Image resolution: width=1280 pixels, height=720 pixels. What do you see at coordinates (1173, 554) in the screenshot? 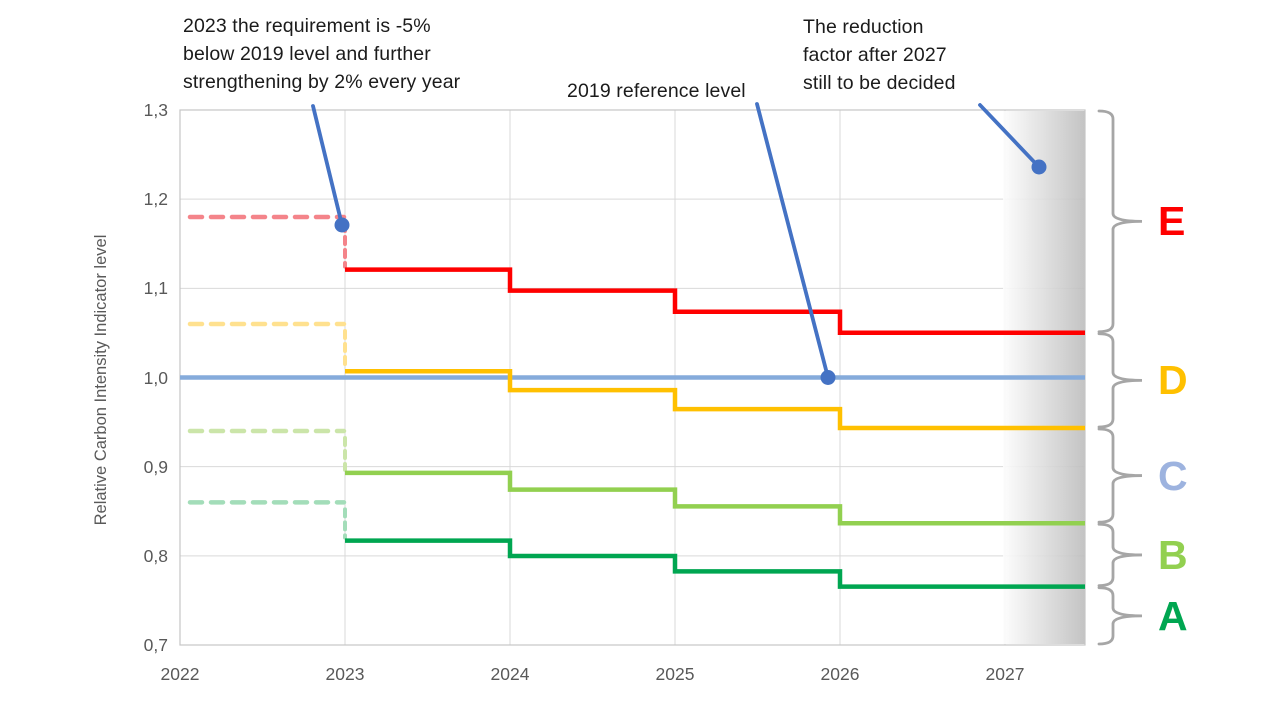
I see `rating-letter-B: B` at bounding box center [1173, 554].